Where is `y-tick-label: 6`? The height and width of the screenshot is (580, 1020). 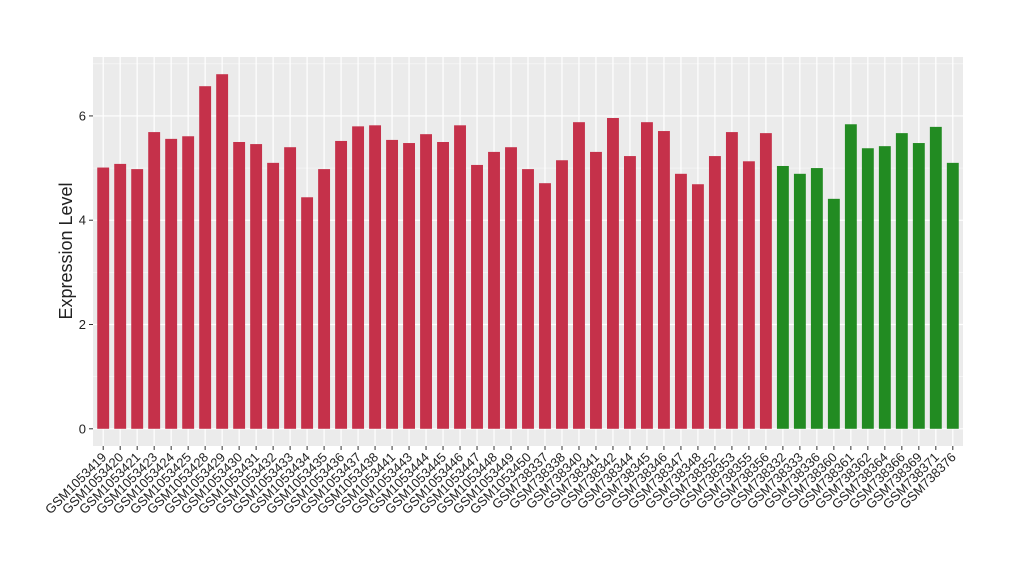
y-tick-label: 6 is located at coordinates (82, 115).